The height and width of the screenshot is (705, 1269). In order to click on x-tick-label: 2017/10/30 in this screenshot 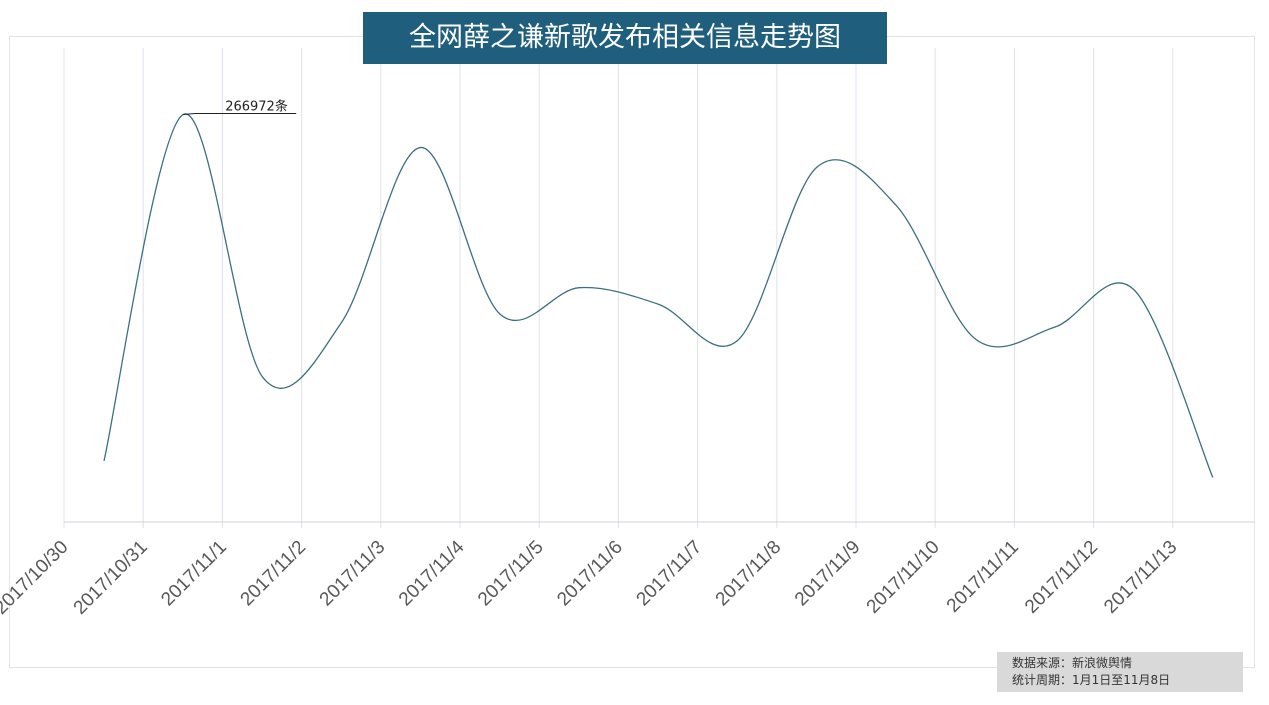, I will do `click(36, 578)`.